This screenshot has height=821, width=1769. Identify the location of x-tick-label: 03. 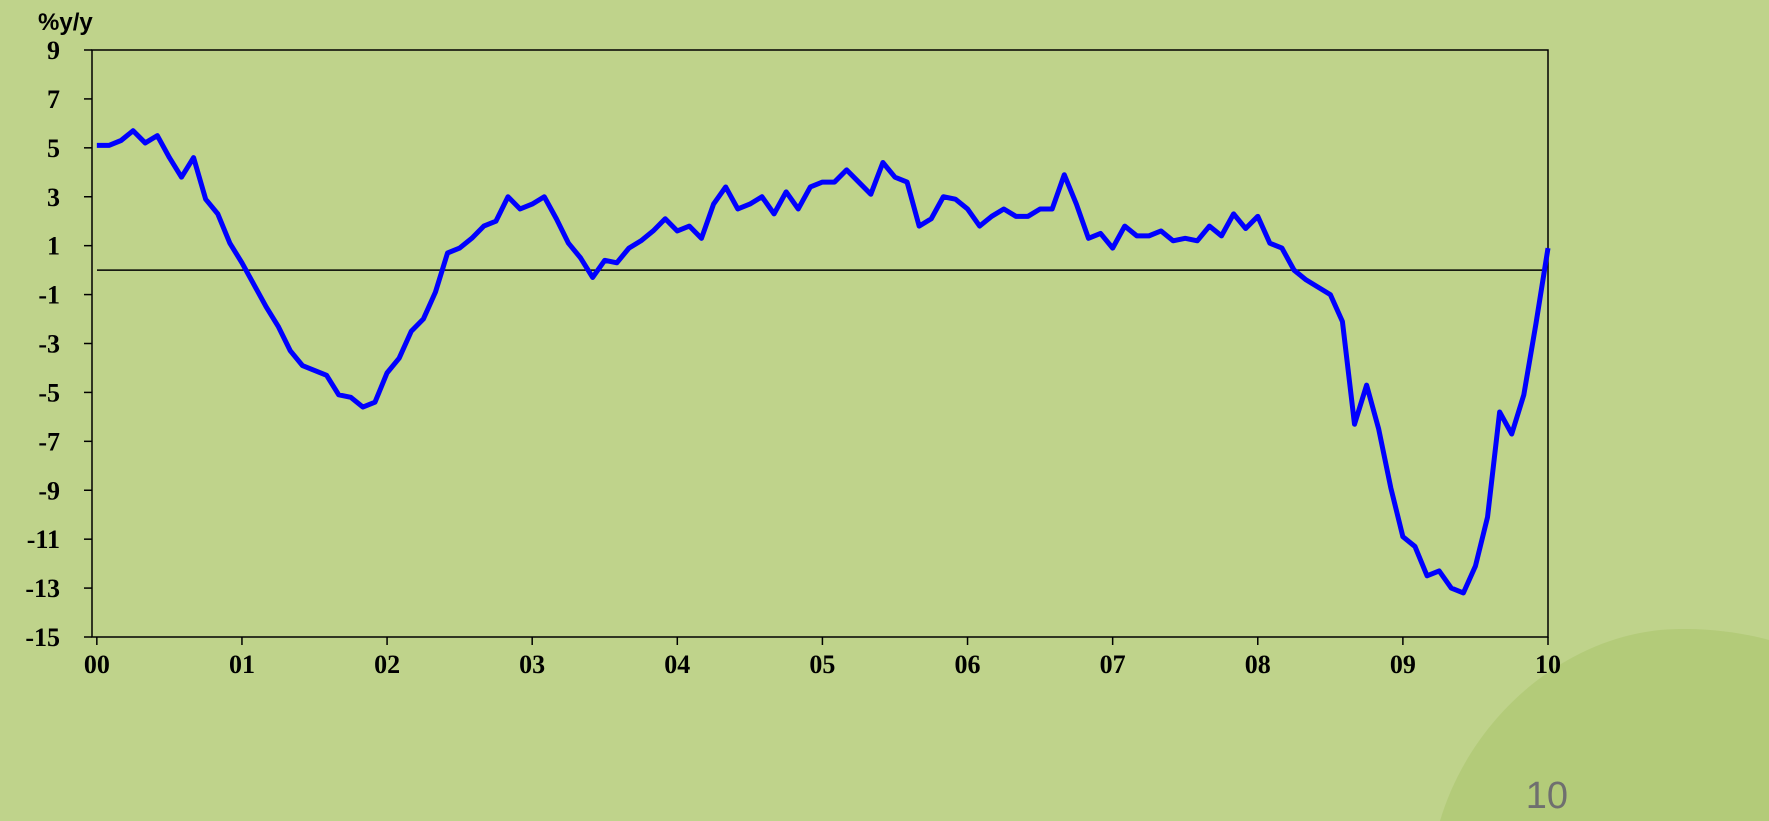
(532, 664).